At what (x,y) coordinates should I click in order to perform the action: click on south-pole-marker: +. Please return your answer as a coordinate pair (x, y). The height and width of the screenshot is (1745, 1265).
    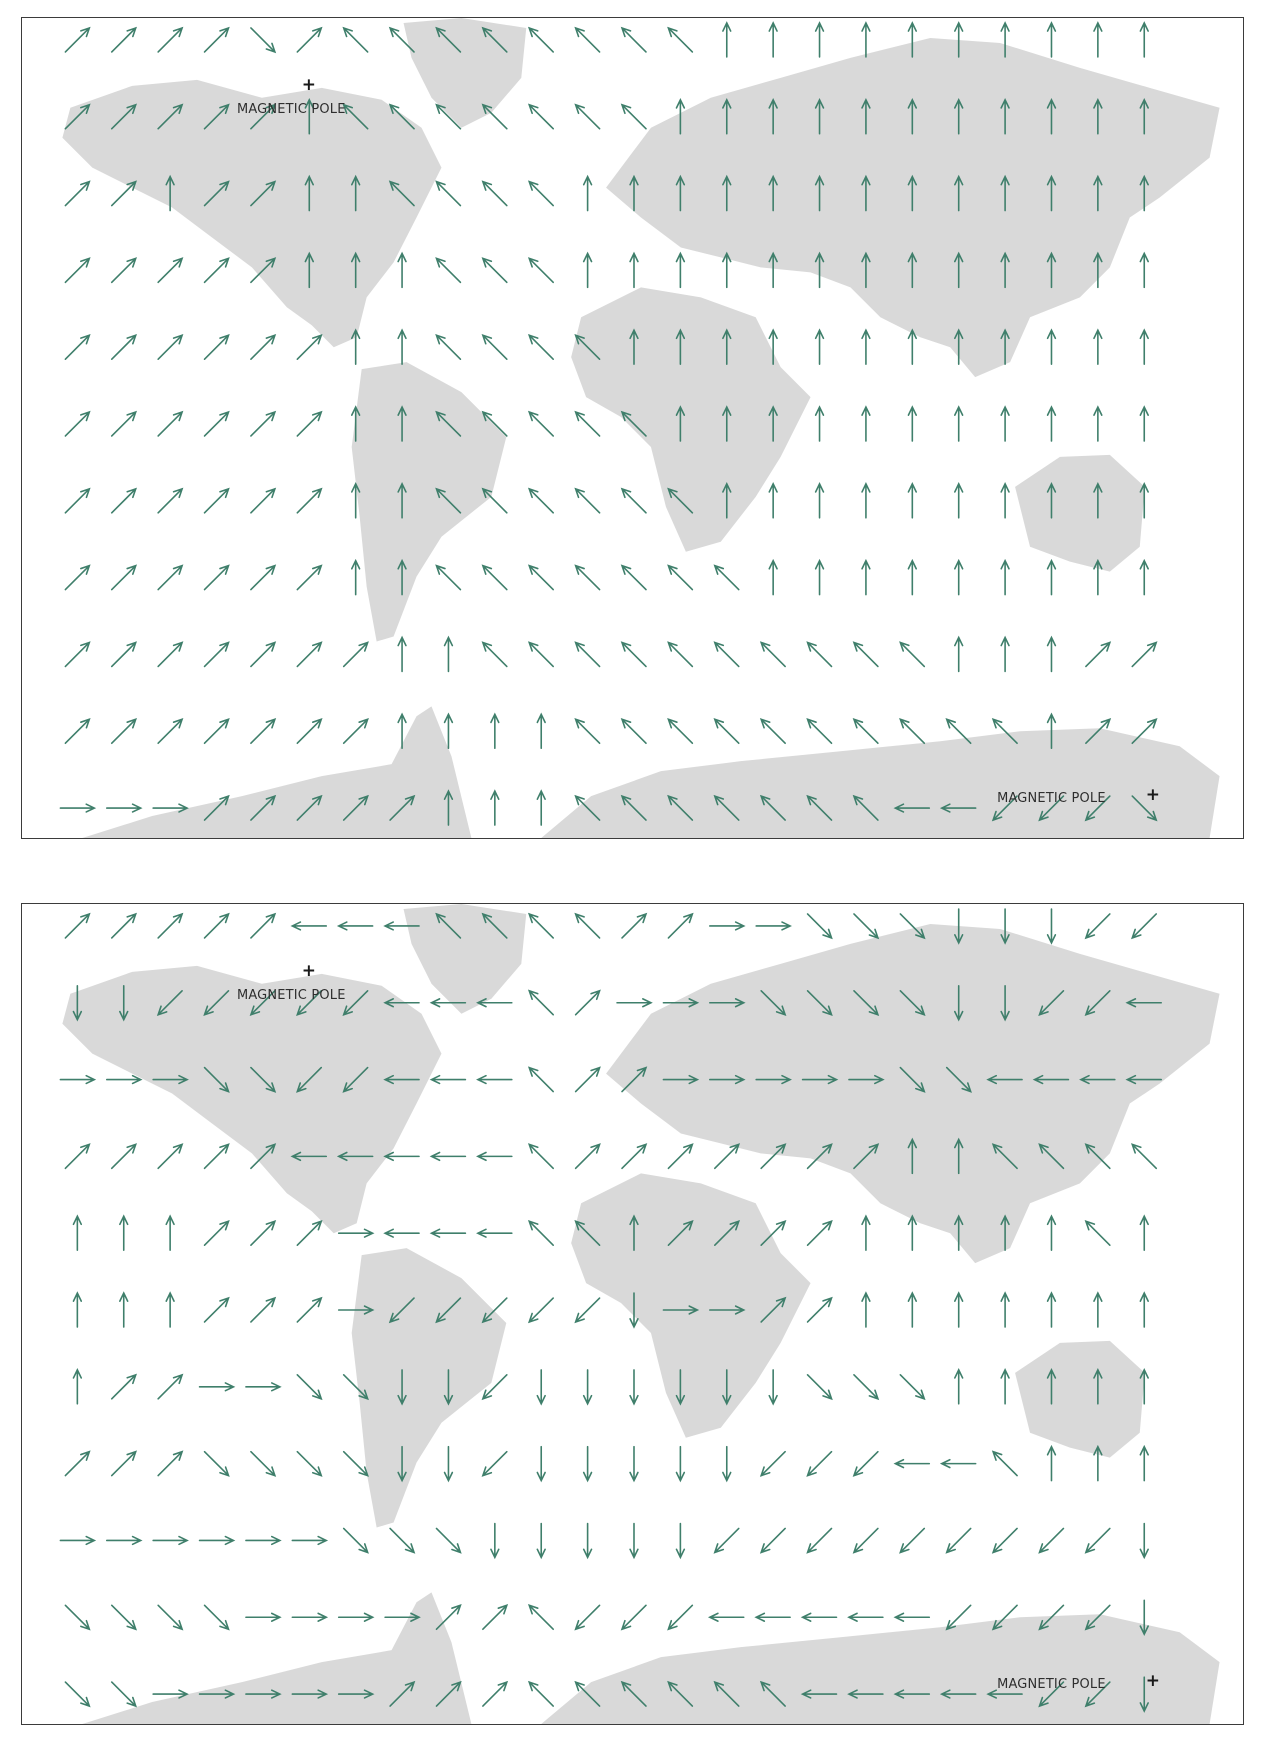
    Looking at the image, I should click on (1153, 794).